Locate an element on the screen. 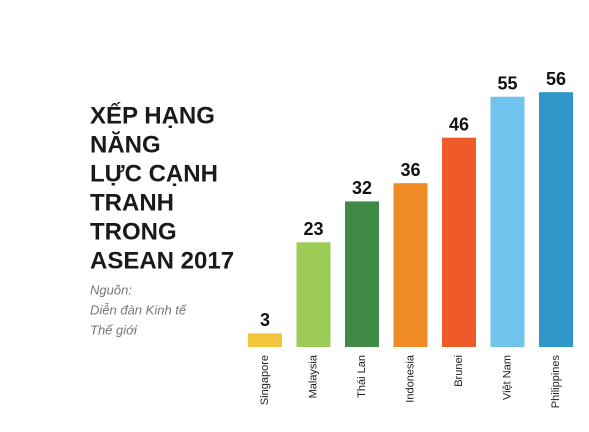 This screenshot has width=589, height=432. x-tick-label: Indonesia is located at coordinates (410, 378).